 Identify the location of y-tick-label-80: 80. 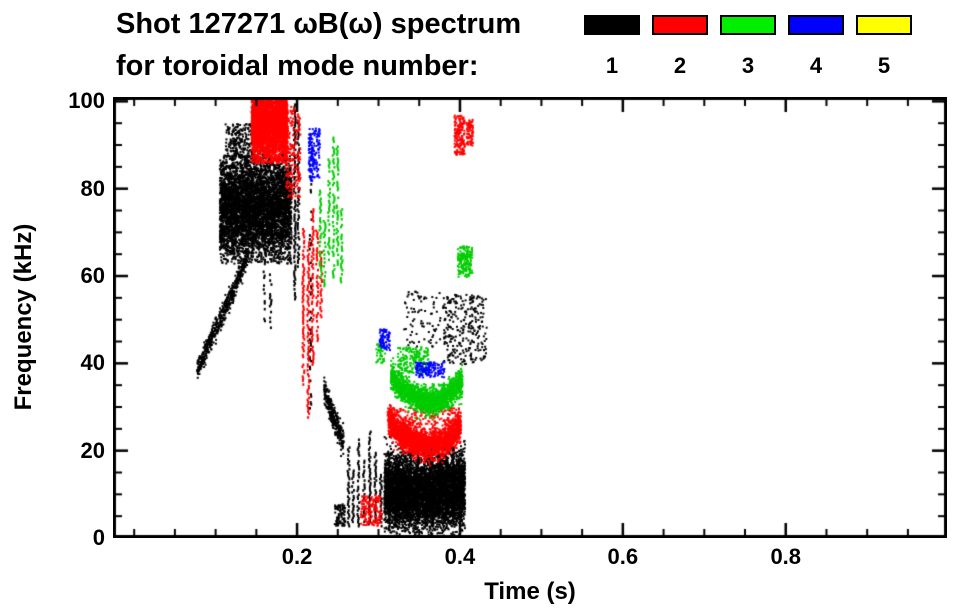
(92, 188).